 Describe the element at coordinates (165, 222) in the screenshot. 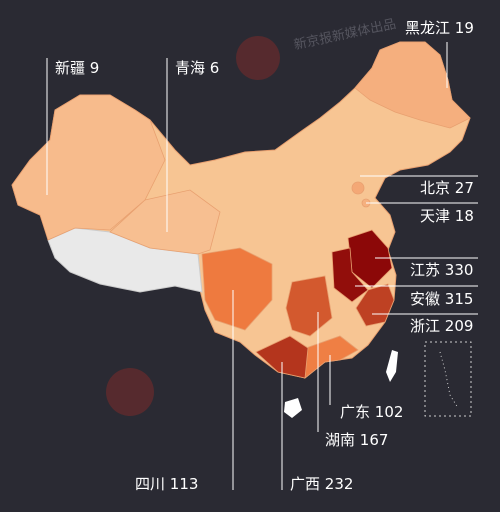

I see `region-qinghai` at that location.